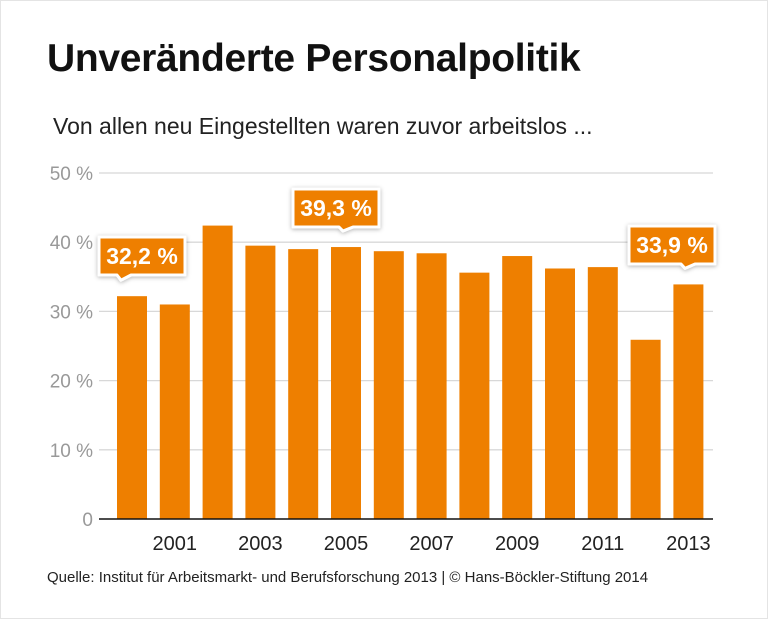 This screenshot has width=768, height=619. I want to click on bar-2013, so click(688, 401).